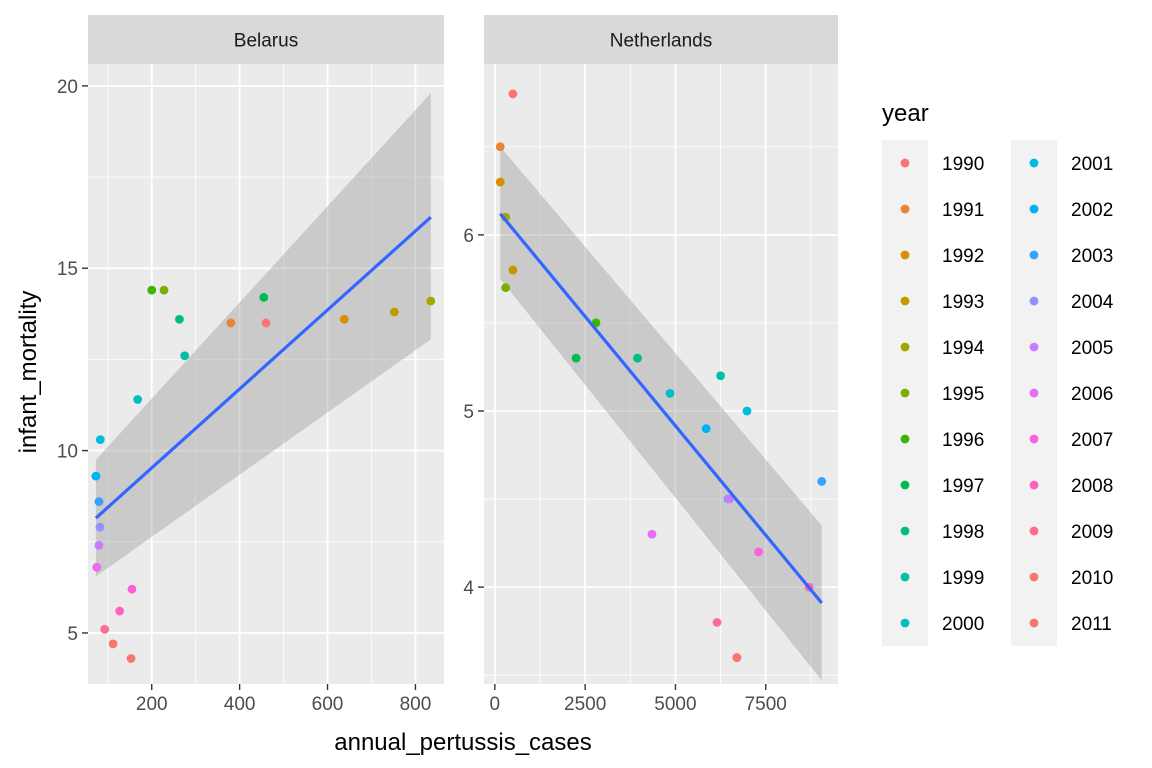 This screenshot has height=768, width=1152. I want to click on data-point-2003, so click(99, 502).